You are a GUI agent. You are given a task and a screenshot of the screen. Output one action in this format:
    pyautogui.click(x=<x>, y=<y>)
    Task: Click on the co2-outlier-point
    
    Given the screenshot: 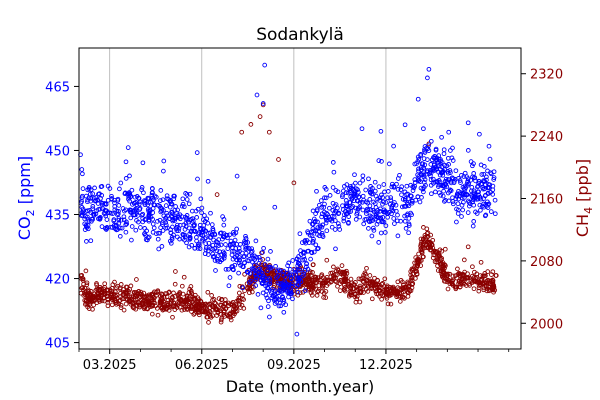 What is the action you would take?
    pyautogui.click(x=257, y=95)
    